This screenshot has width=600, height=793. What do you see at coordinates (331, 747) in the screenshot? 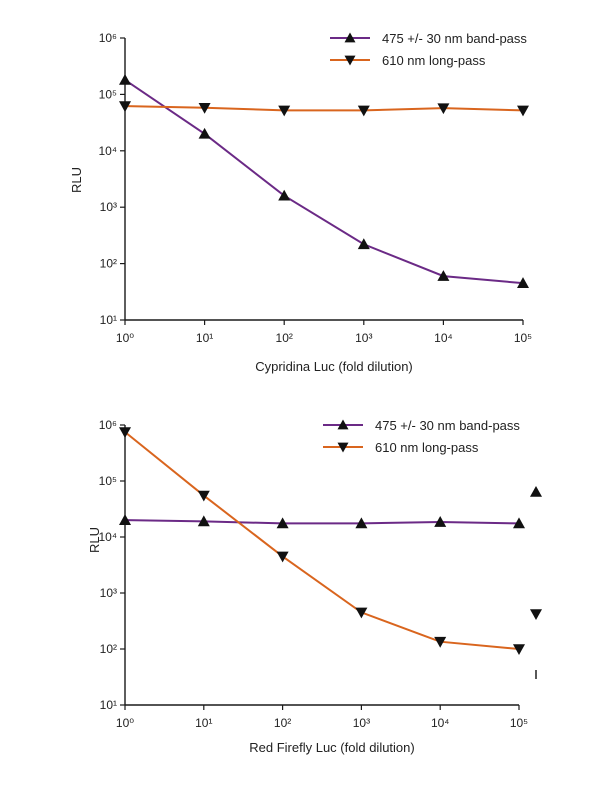
I see `x-axis-label: Red Firefly Luc (fold dilution)` at bounding box center [331, 747].